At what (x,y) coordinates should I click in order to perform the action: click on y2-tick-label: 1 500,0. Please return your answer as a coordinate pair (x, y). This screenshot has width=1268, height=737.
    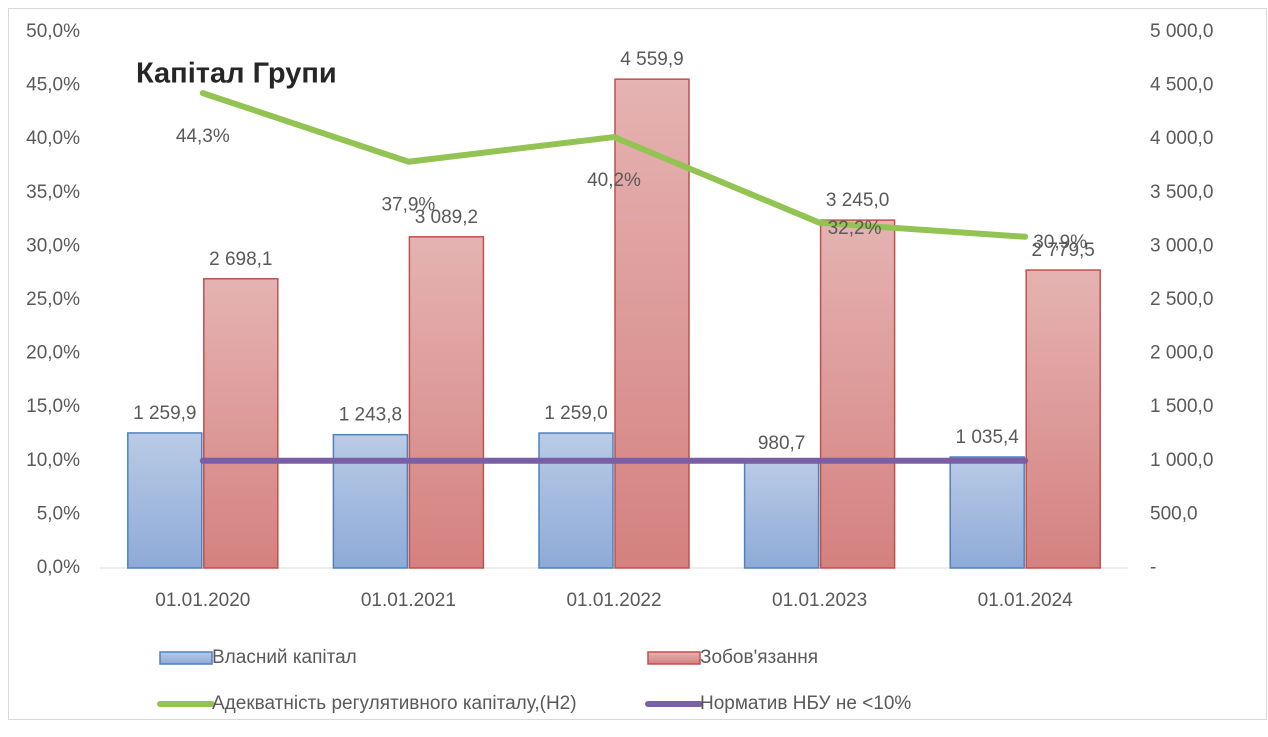
    Looking at the image, I should click on (1181, 406).